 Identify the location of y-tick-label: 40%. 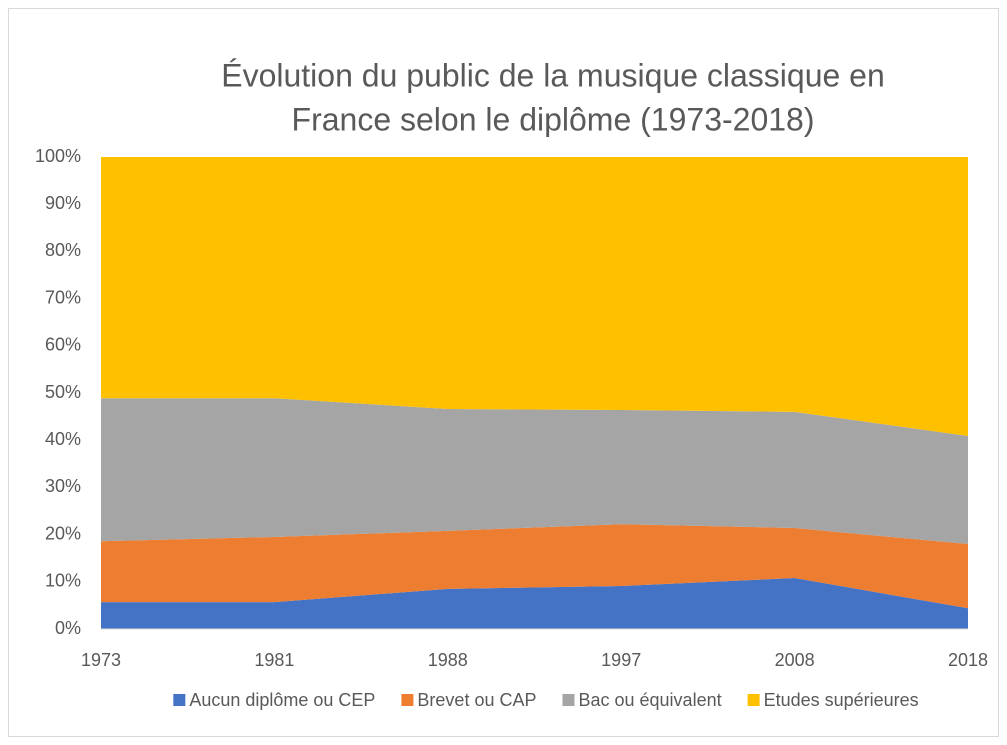
(63, 439).